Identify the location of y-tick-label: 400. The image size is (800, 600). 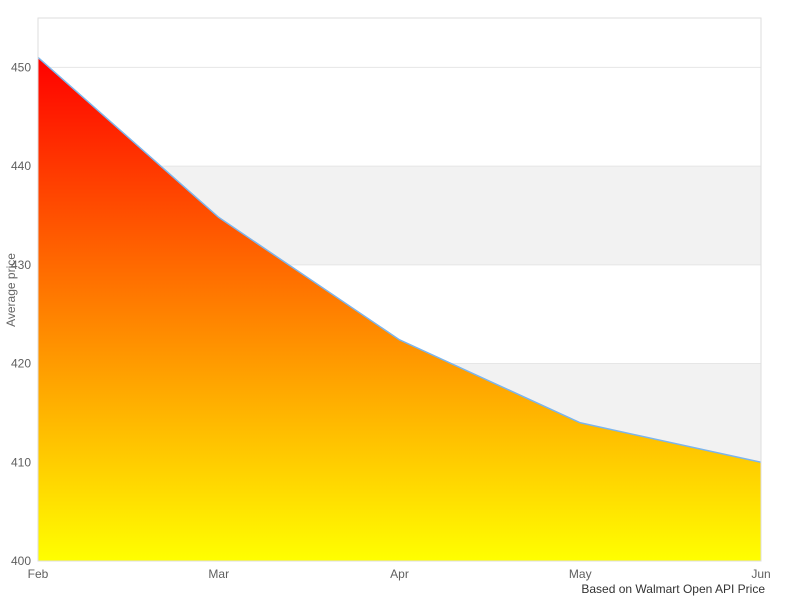
(21, 561).